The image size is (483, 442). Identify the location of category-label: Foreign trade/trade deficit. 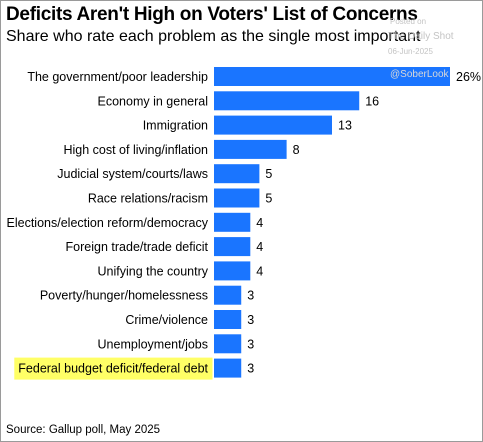
(137, 247).